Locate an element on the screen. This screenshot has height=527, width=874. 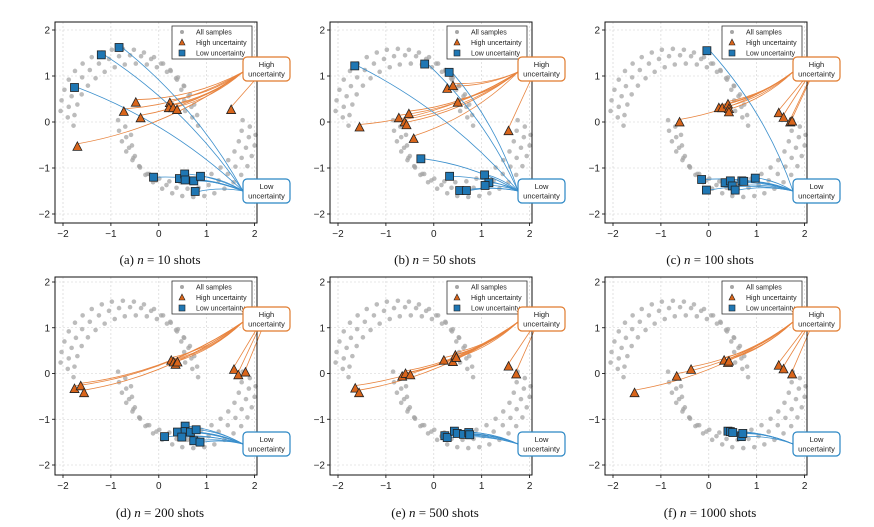
caption-caption-var: n is located at coordinates (416, 259).